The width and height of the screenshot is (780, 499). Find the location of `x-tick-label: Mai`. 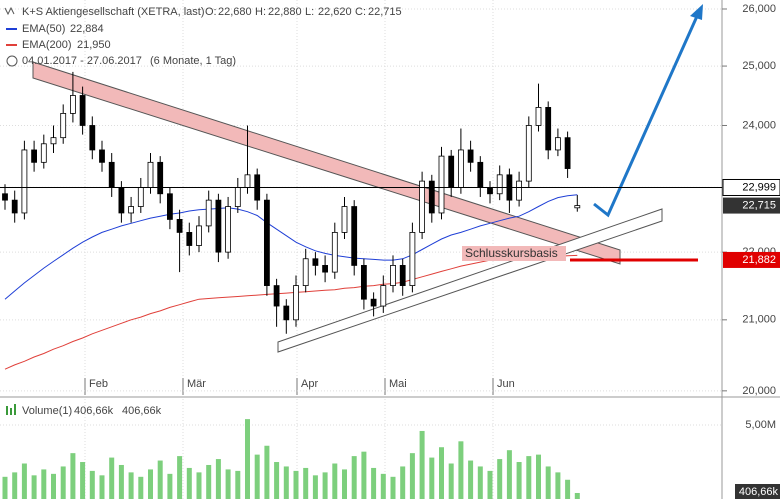

x-tick-label: Mai is located at coordinates (398, 384).